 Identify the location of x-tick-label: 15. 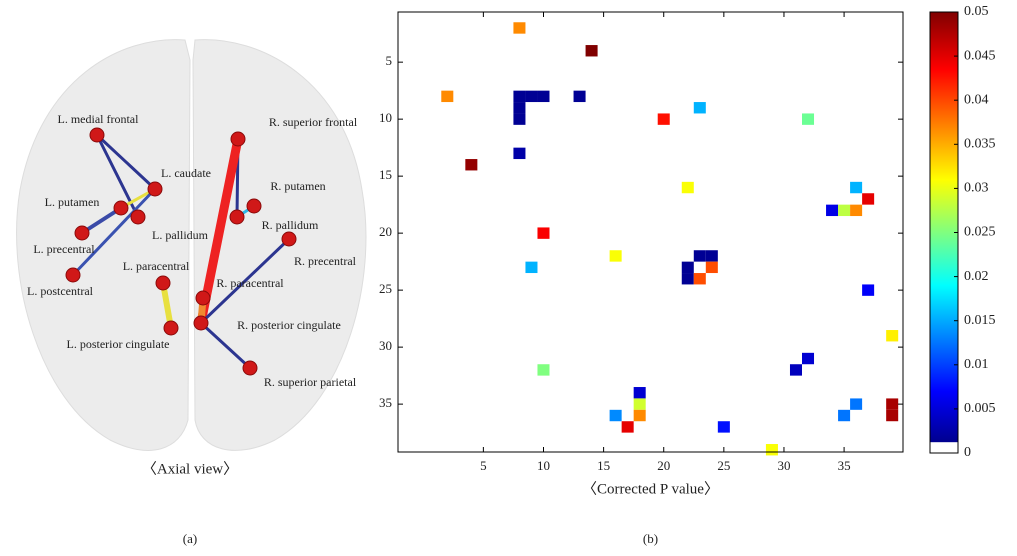
(603, 465).